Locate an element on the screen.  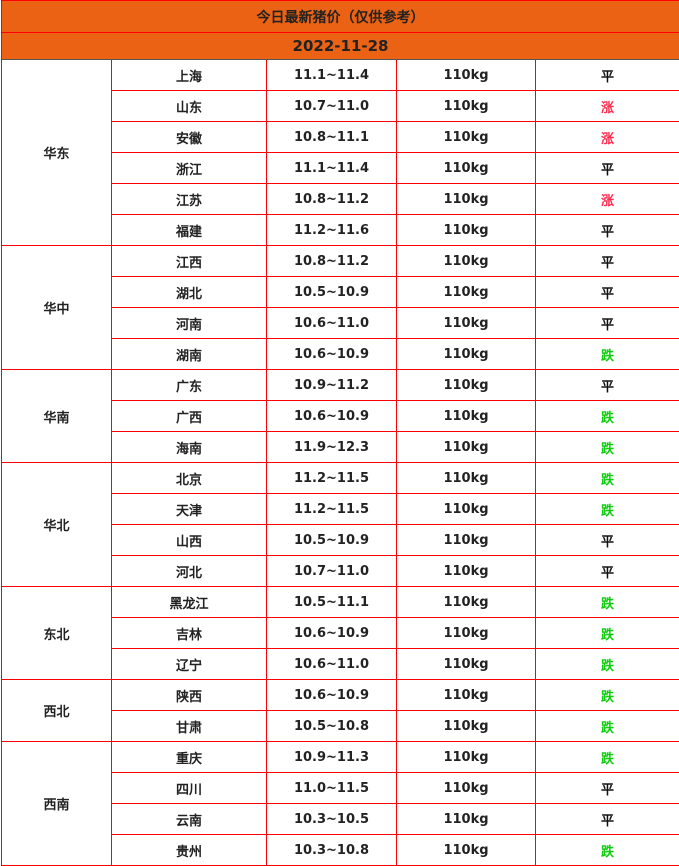
table-row: 安徽 10.8~11.1 110kg 涨 is located at coordinates (340, 137).